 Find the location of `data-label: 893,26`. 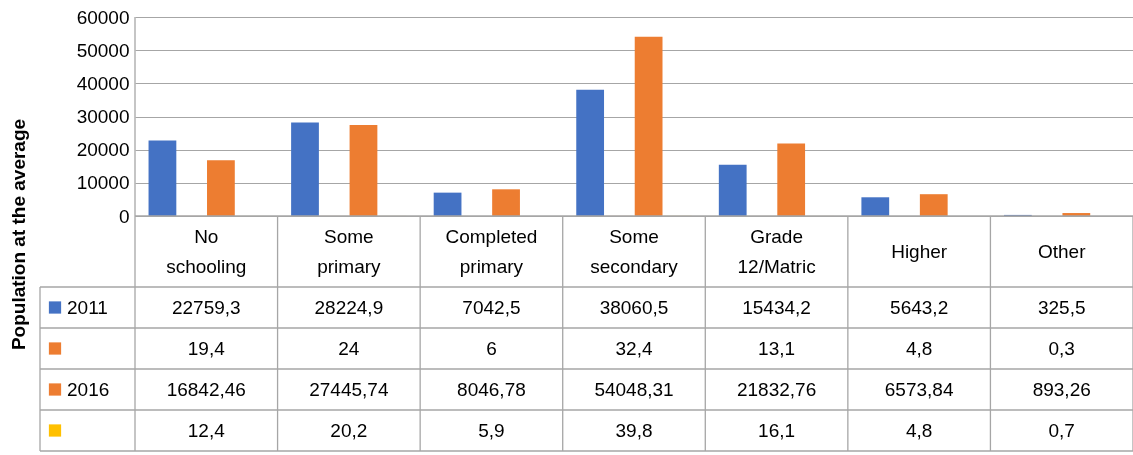

data-label: 893,26 is located at coordinates (1061, 389).